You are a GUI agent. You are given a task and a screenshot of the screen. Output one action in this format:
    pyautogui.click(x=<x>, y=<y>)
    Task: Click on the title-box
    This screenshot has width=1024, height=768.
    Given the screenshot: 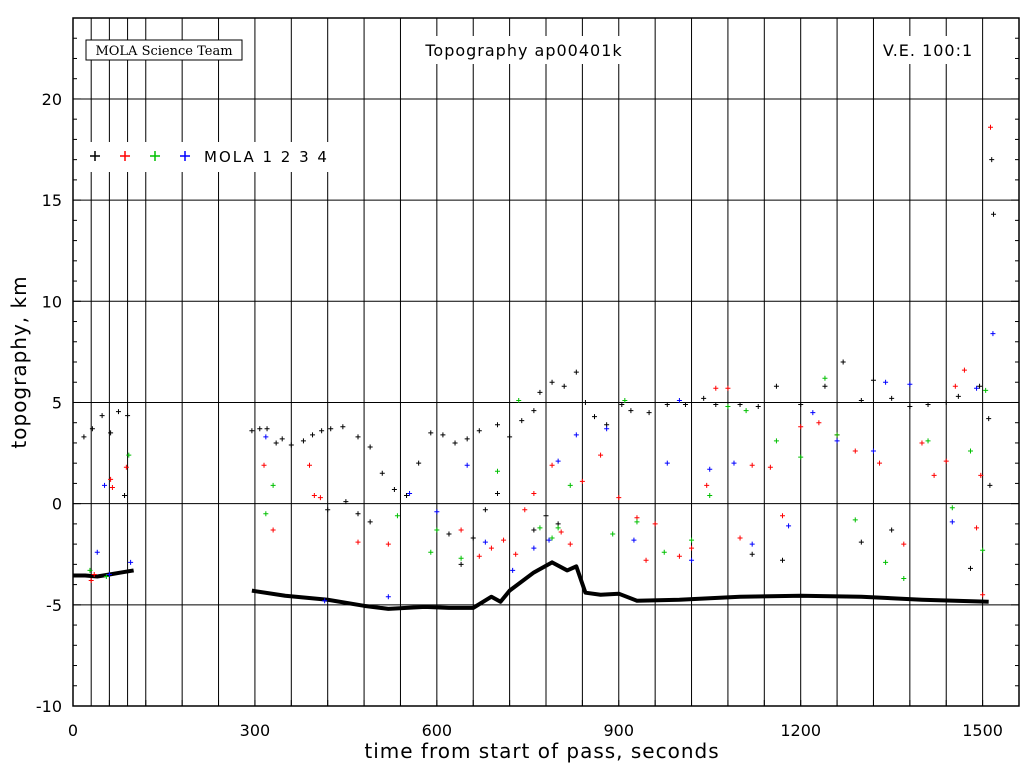 What is the action you would take?
    pyautogui.click(x=524, y=50)
    